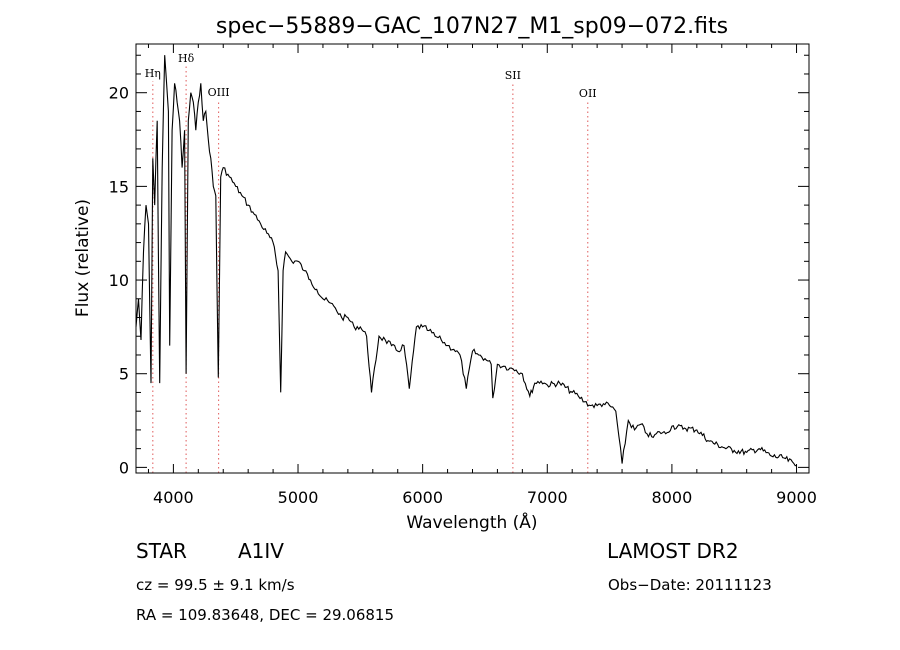  I want to click on y-tick-label: 15, so click(119, 186).